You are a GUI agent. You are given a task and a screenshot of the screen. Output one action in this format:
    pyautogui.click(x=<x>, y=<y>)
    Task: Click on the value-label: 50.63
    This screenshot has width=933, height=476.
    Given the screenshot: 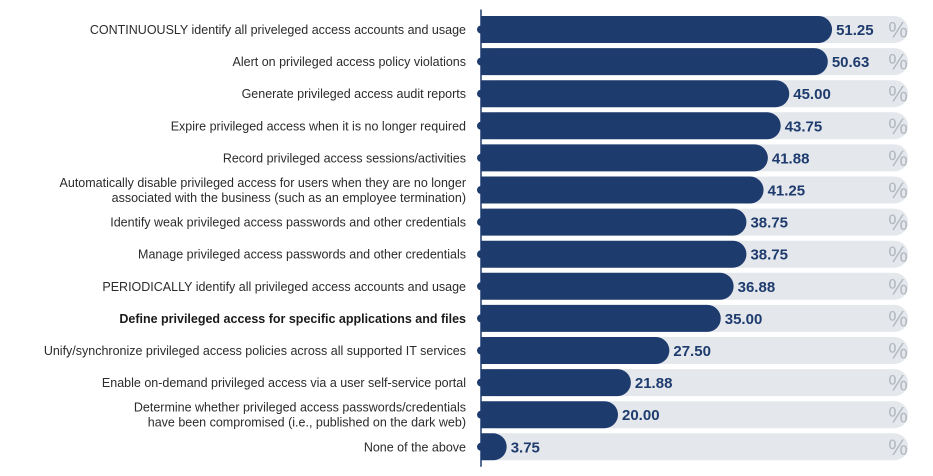 What is the action you would take?
    pyautogui.click(x=851, y=62)
    